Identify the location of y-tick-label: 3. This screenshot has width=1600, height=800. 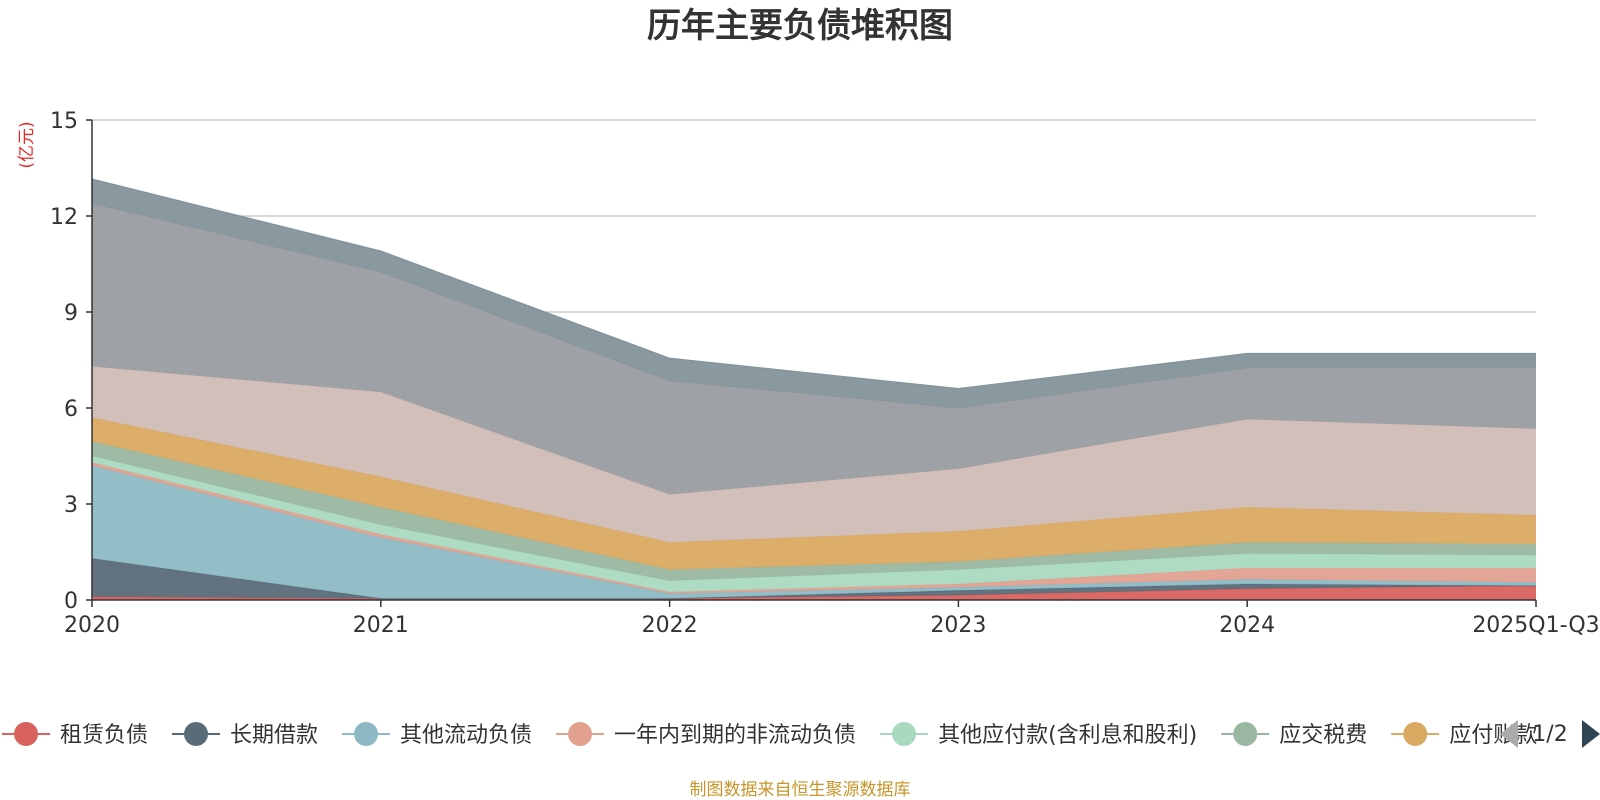
(71, 505).